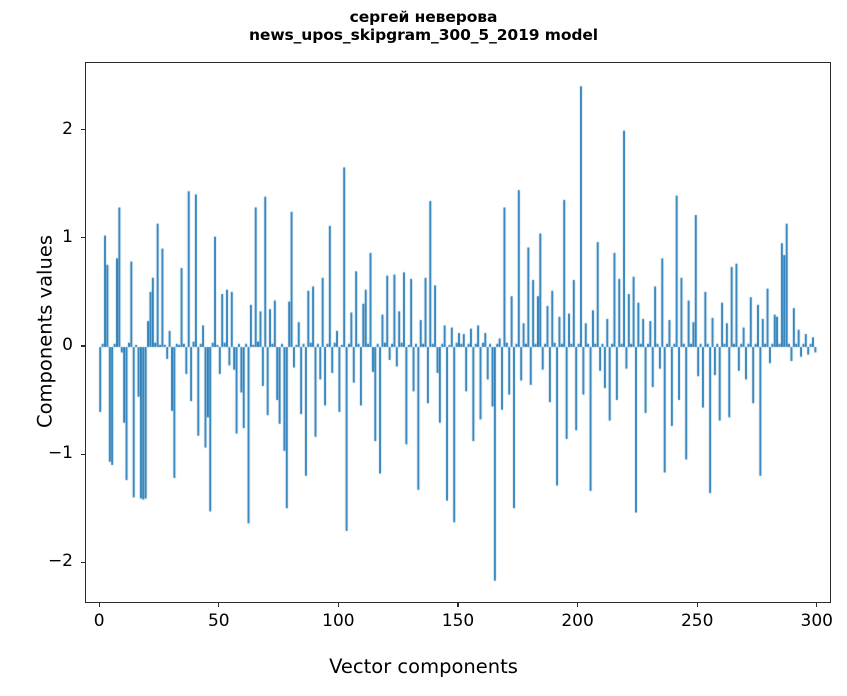  Describe the element at coordinates (423, 666) in the screenshot. I see `x-axis-label: Vector components` at that location.